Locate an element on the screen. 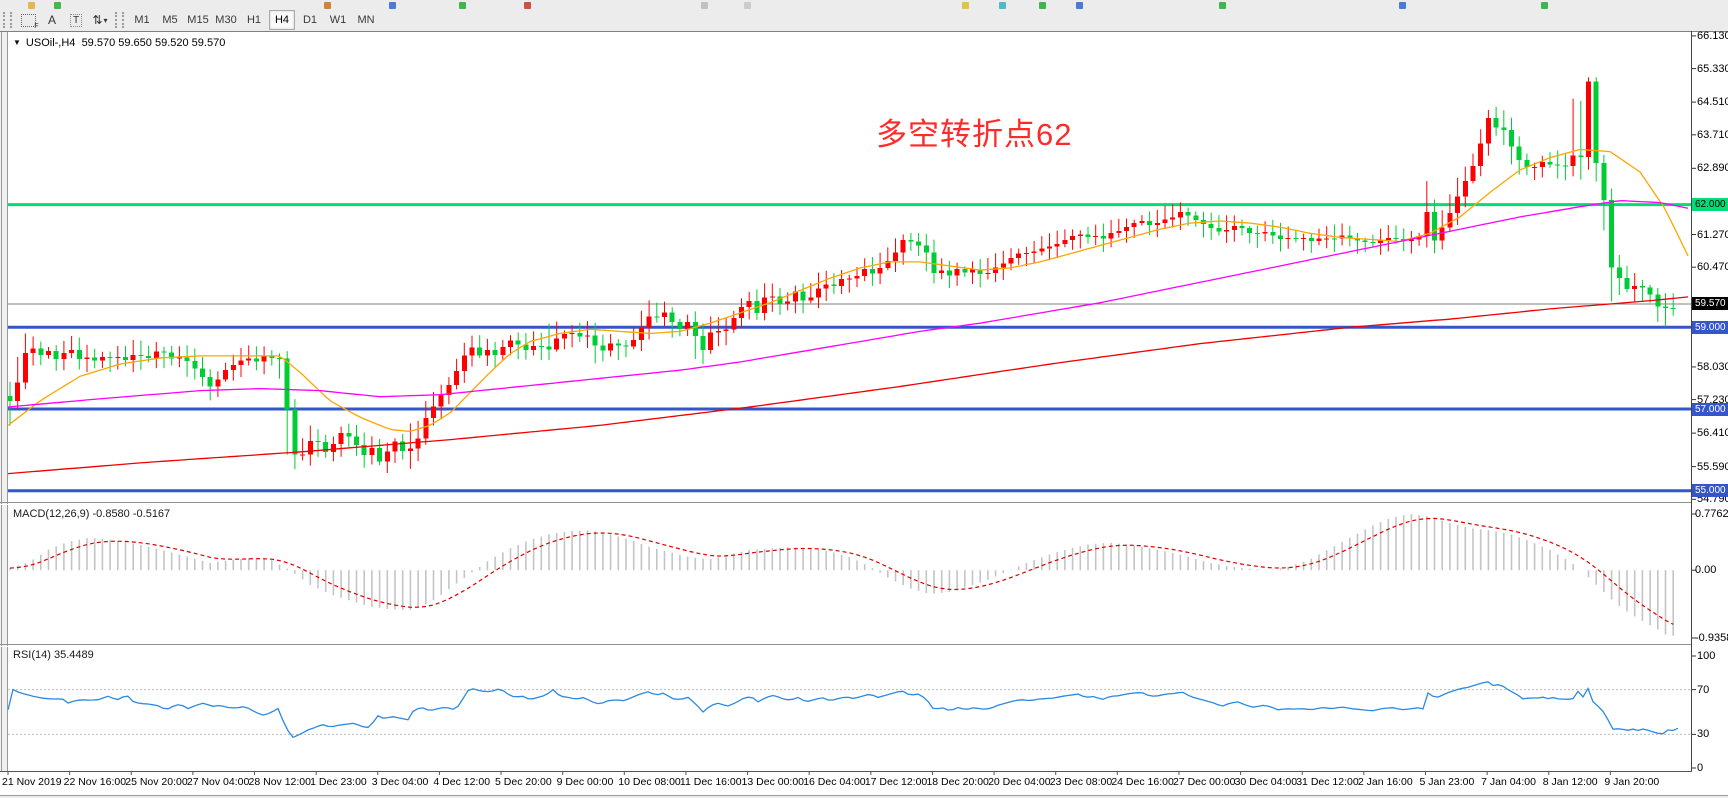 The image size is (1728, 798). date-tick-label: 13 Dec 00:00 is located at coordinates (773, 782).